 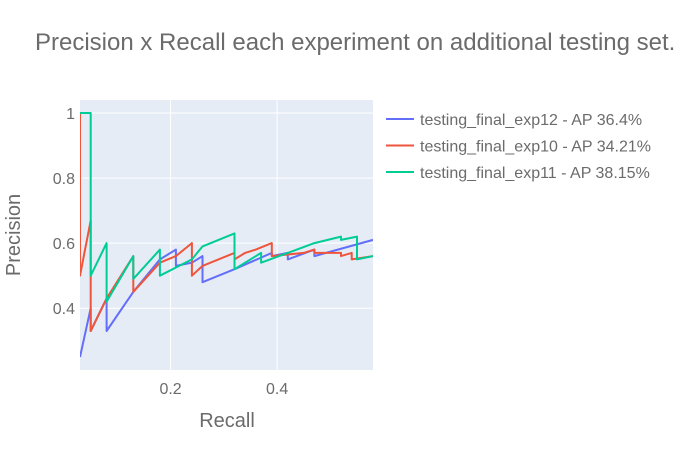 I want to click on y-axis-title: Precision, so click(x=14, y=235).